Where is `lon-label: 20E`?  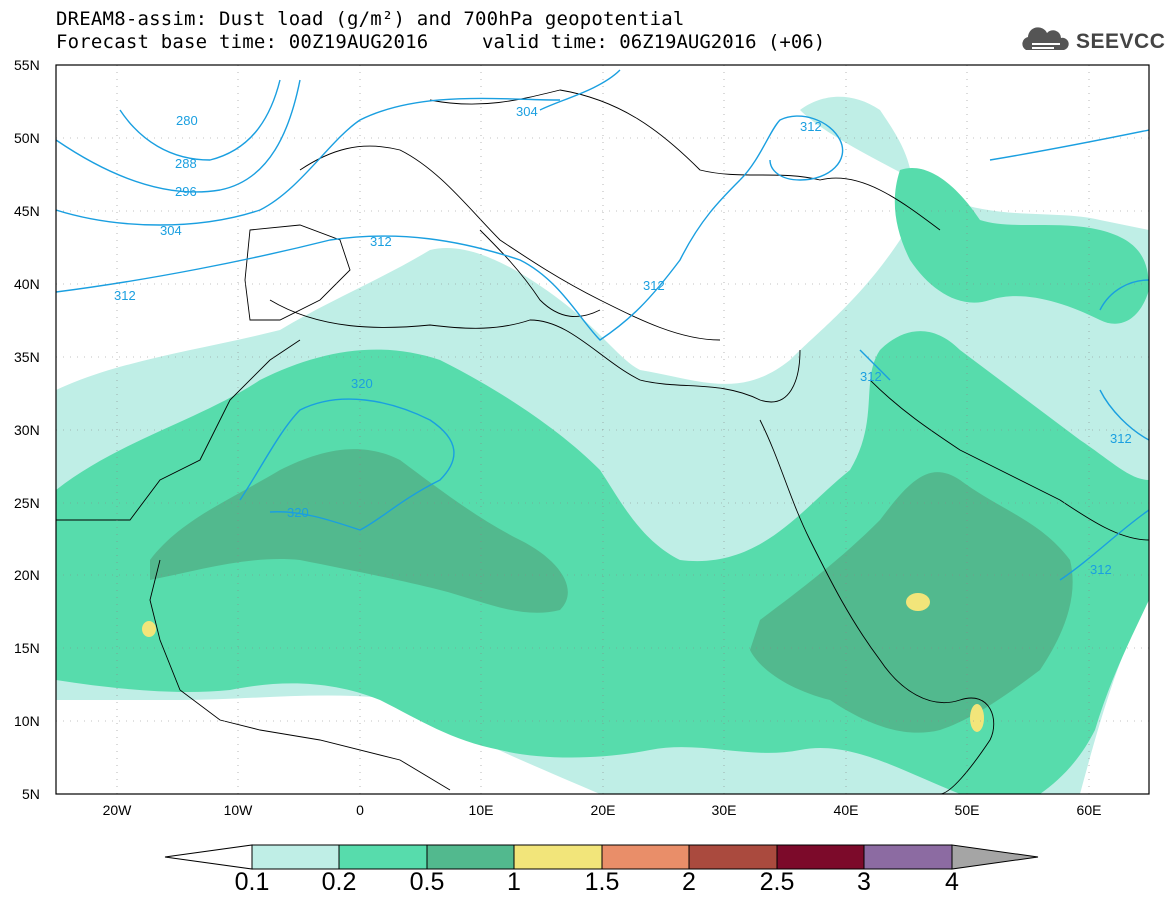
lon-label: 20E is located at coordinates (603, 810).